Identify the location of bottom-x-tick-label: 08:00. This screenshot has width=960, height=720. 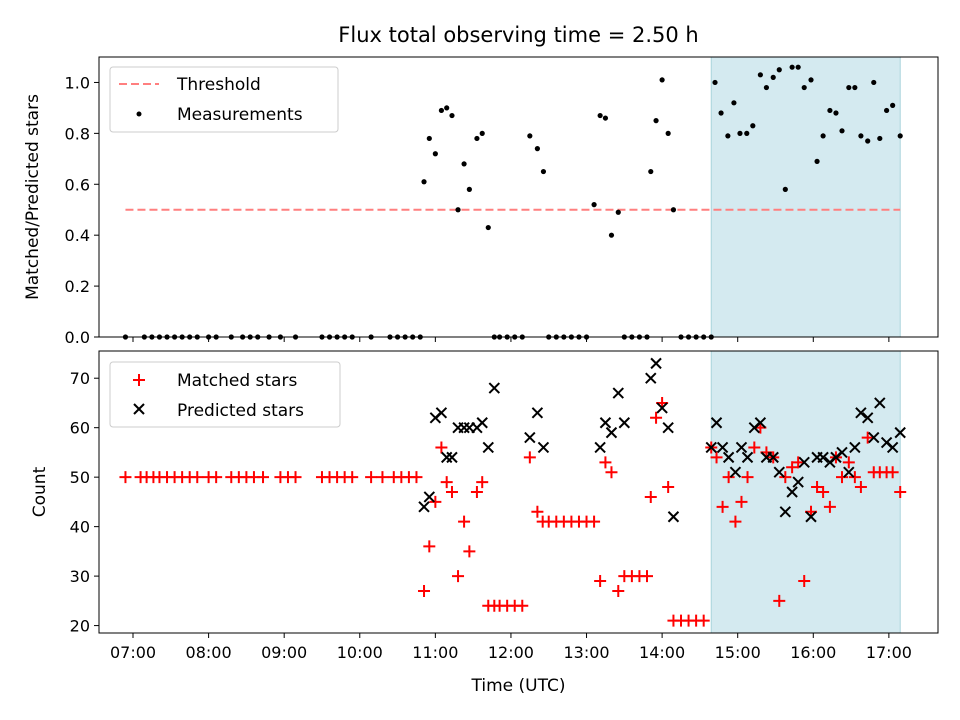
(209, 652).